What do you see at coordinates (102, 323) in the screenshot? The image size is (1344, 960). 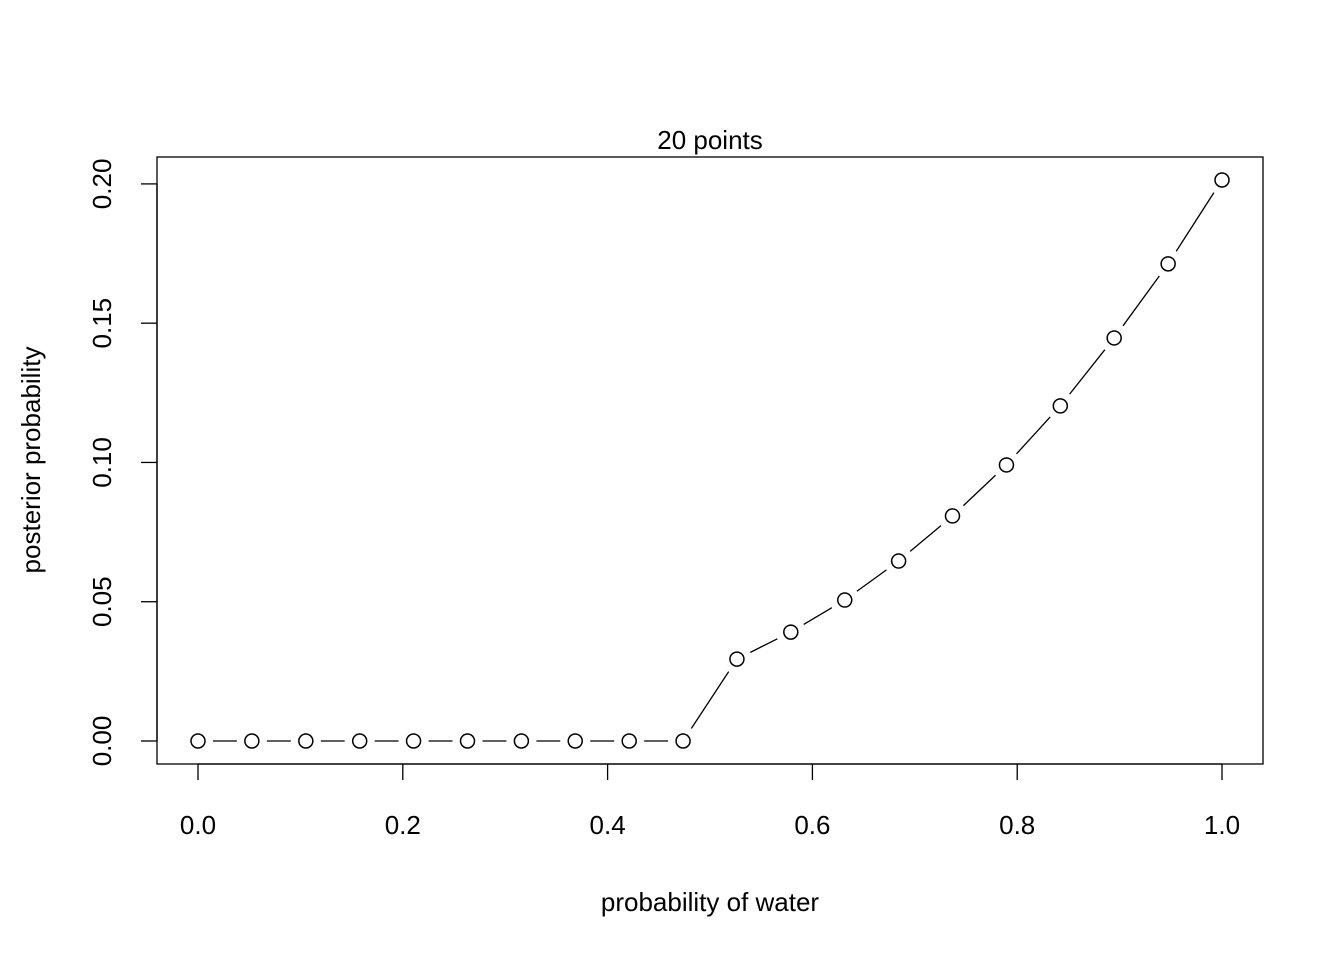 I see `y-tick-label: 0.15` at bounding box center [102, 323].